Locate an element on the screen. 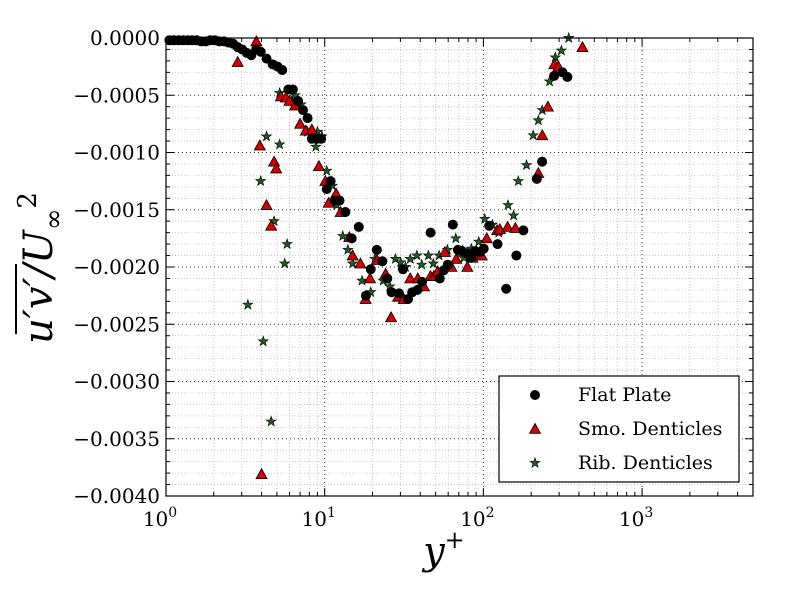  y-tick-label: −0.0010 is located at coordinates (116, 153).